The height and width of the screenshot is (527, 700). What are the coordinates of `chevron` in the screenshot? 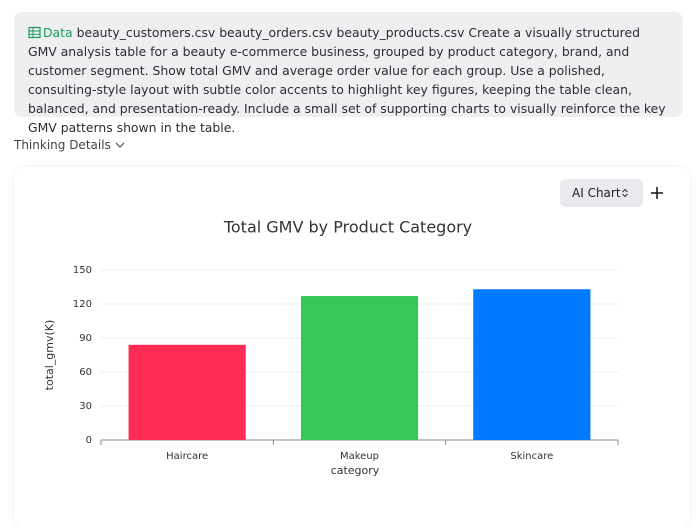 It's located at (120, 145).